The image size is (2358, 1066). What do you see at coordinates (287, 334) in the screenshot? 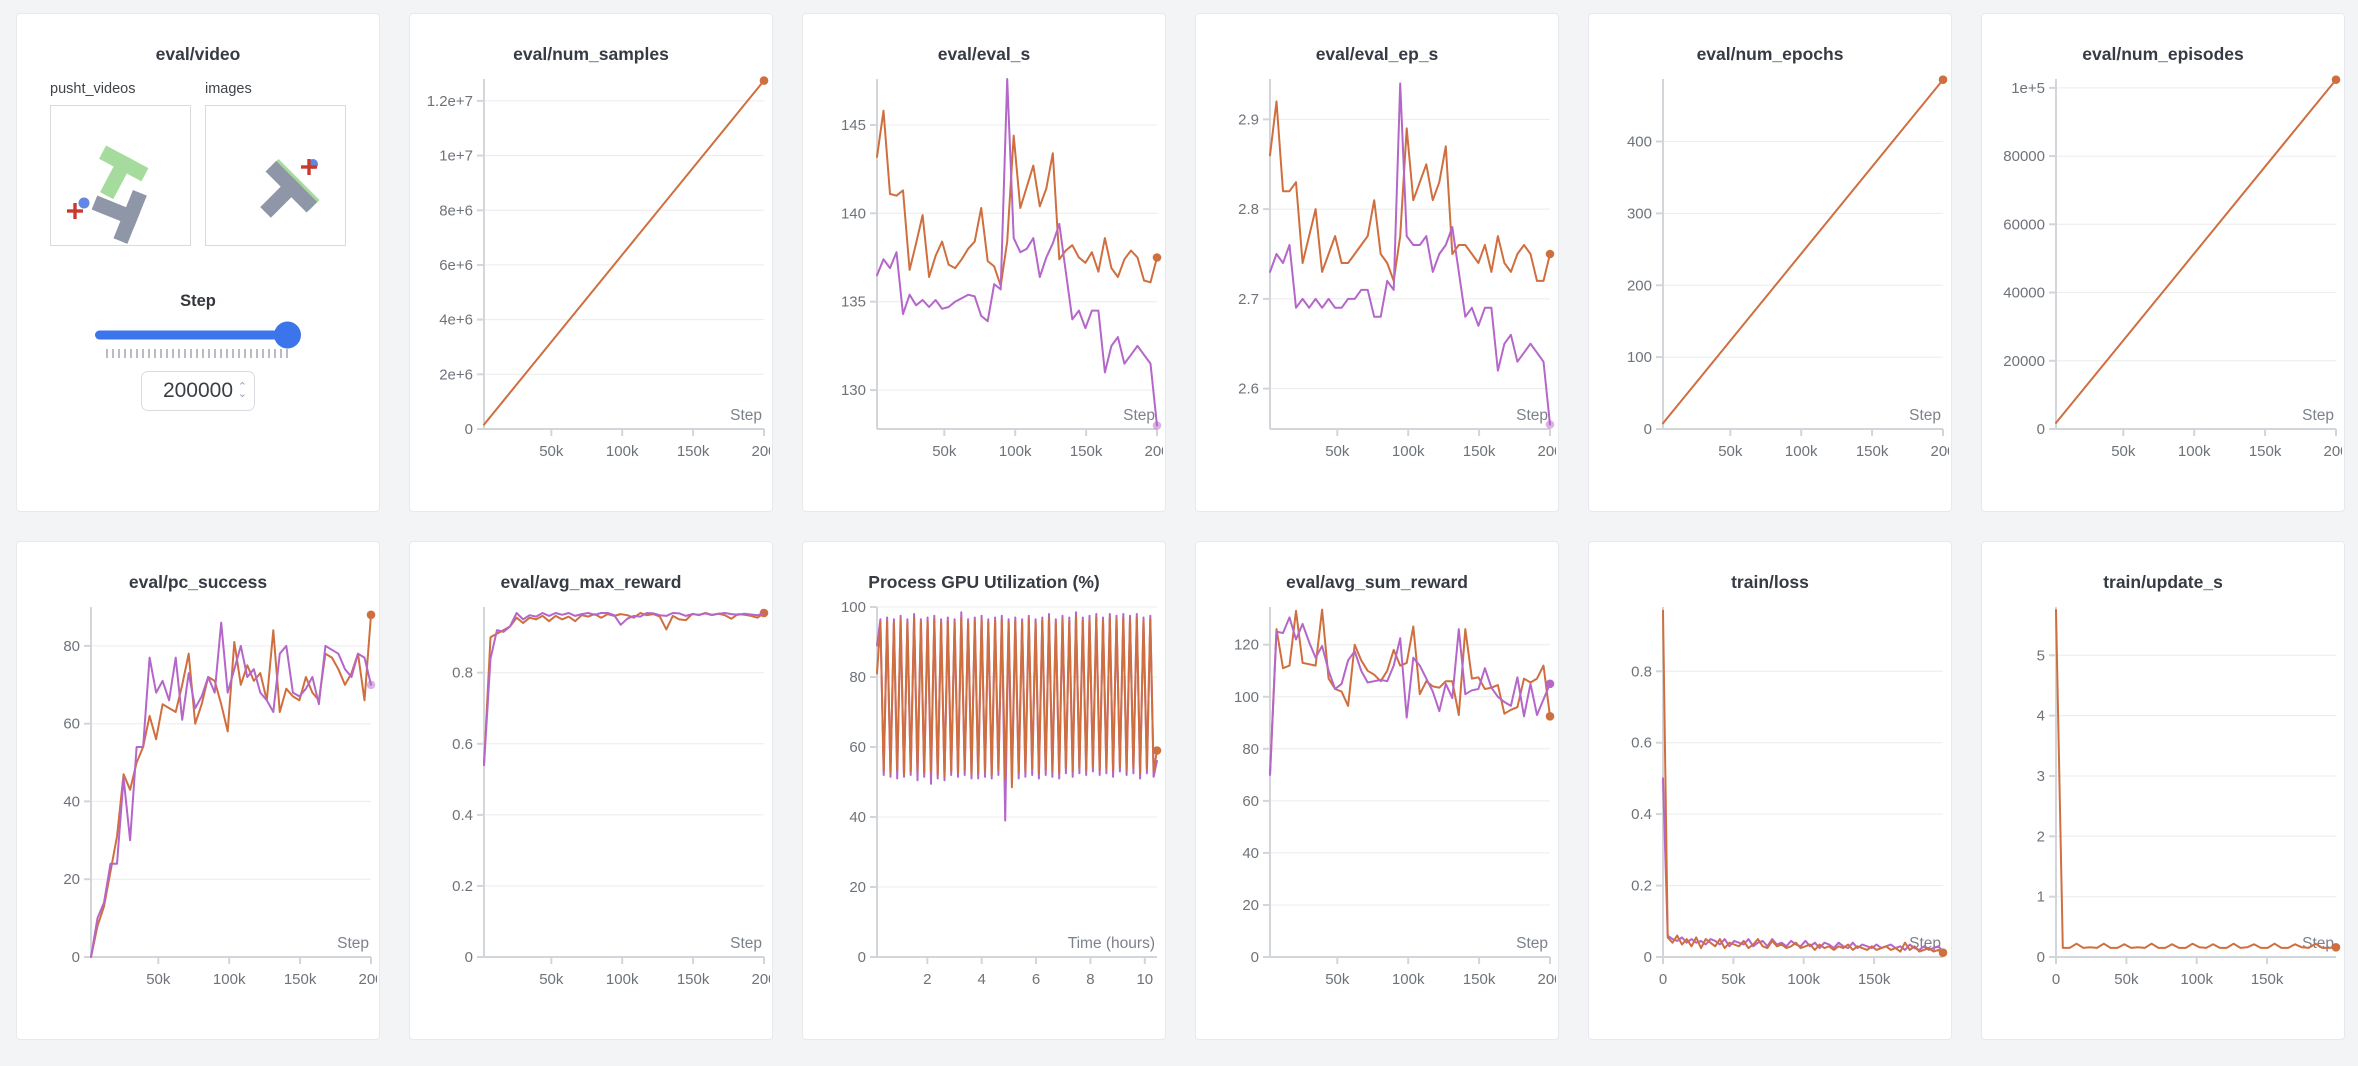
I see `slider-thumb` at bounding box center [287, 334].